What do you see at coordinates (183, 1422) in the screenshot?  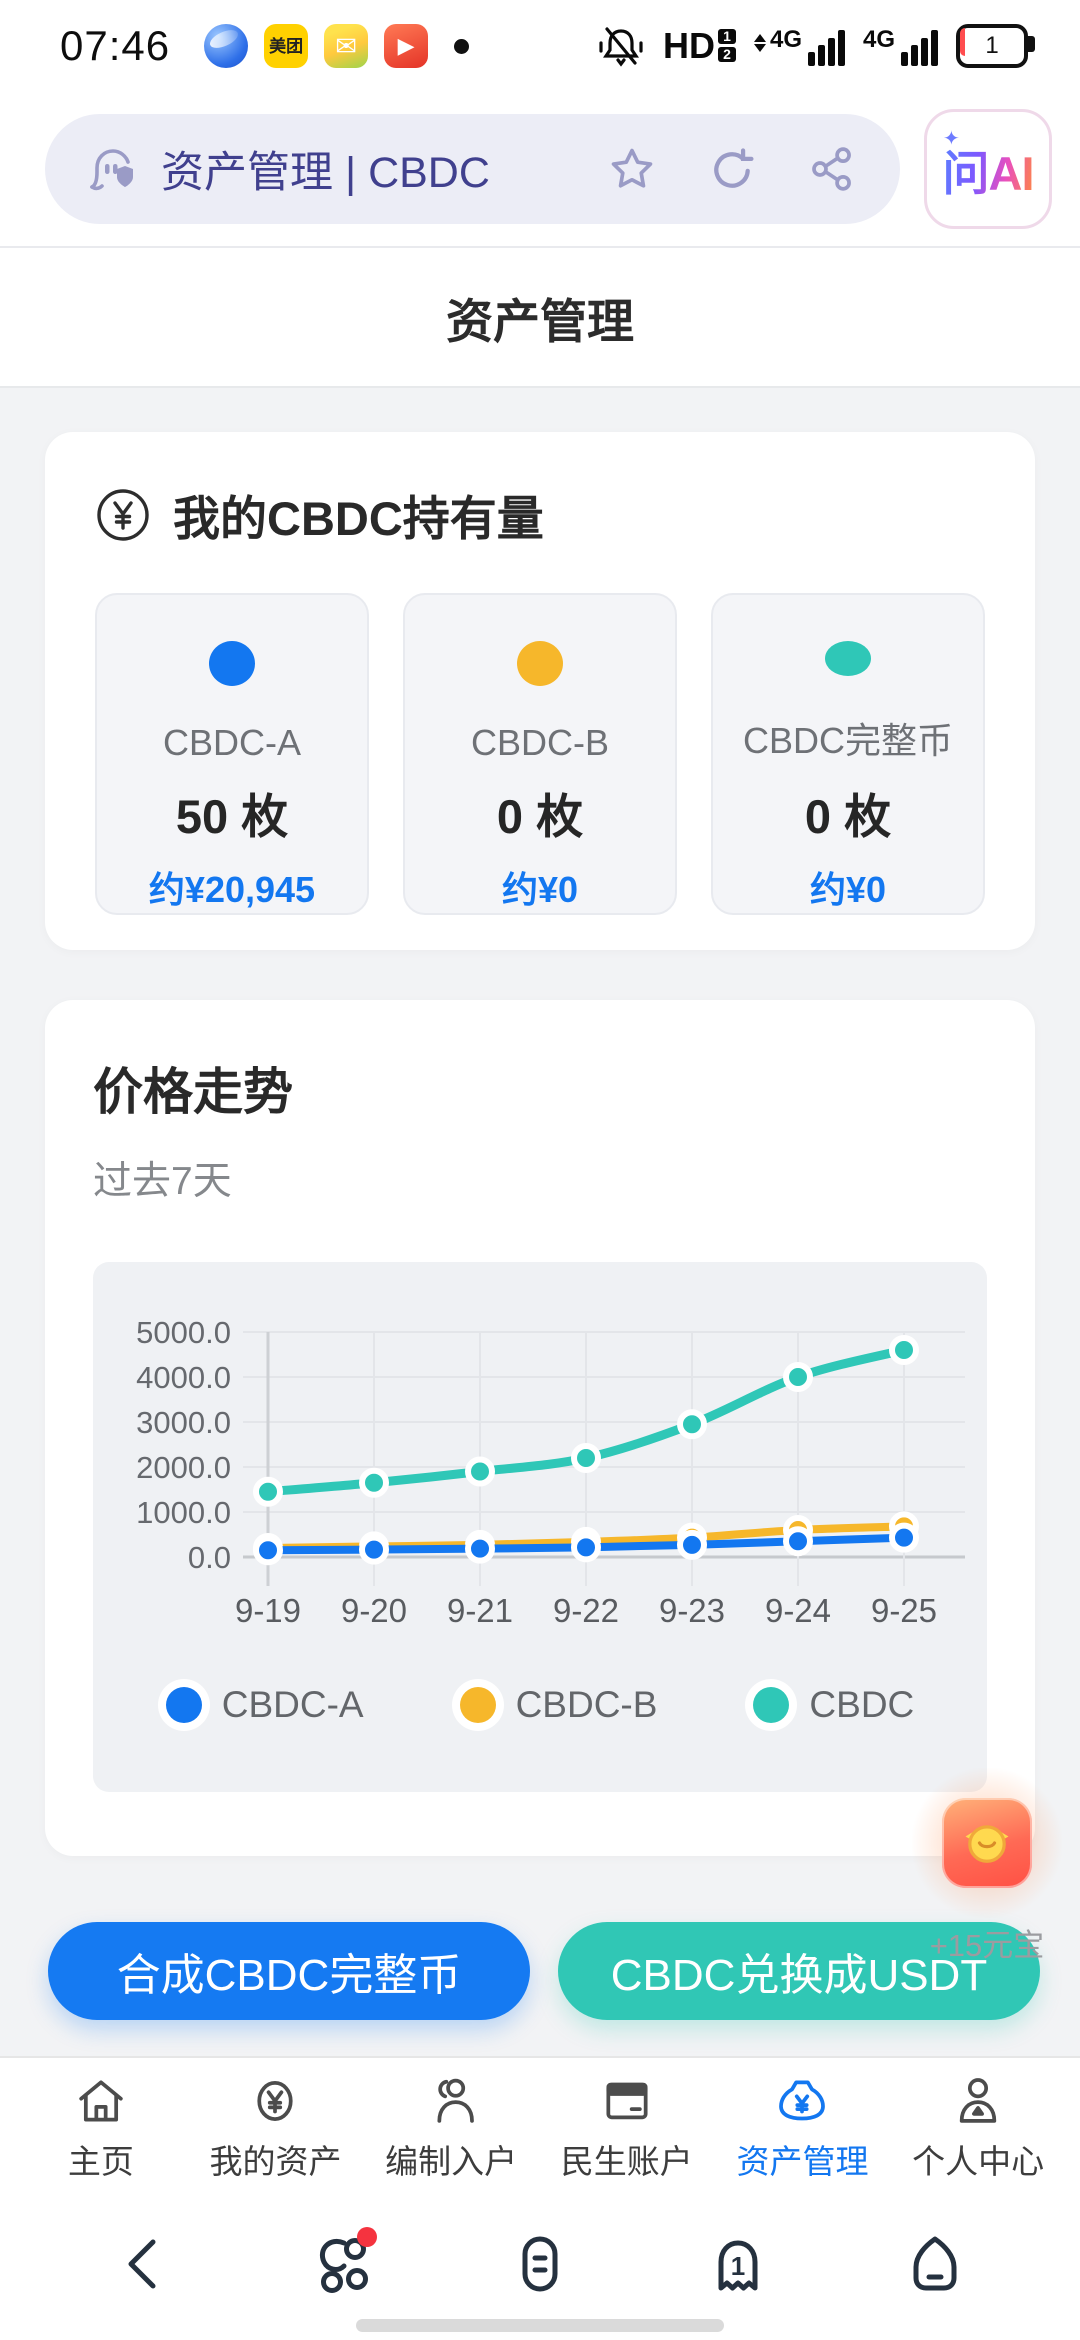 I see `svg-text: 3000.0` at bounding box center [183, 1422].